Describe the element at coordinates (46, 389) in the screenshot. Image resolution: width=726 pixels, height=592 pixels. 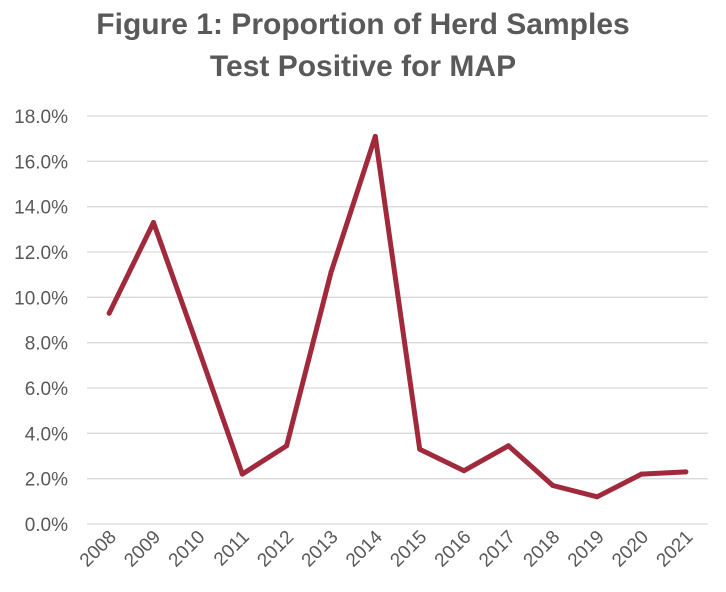
I see `y-tick-label: 6.0%` at that location.